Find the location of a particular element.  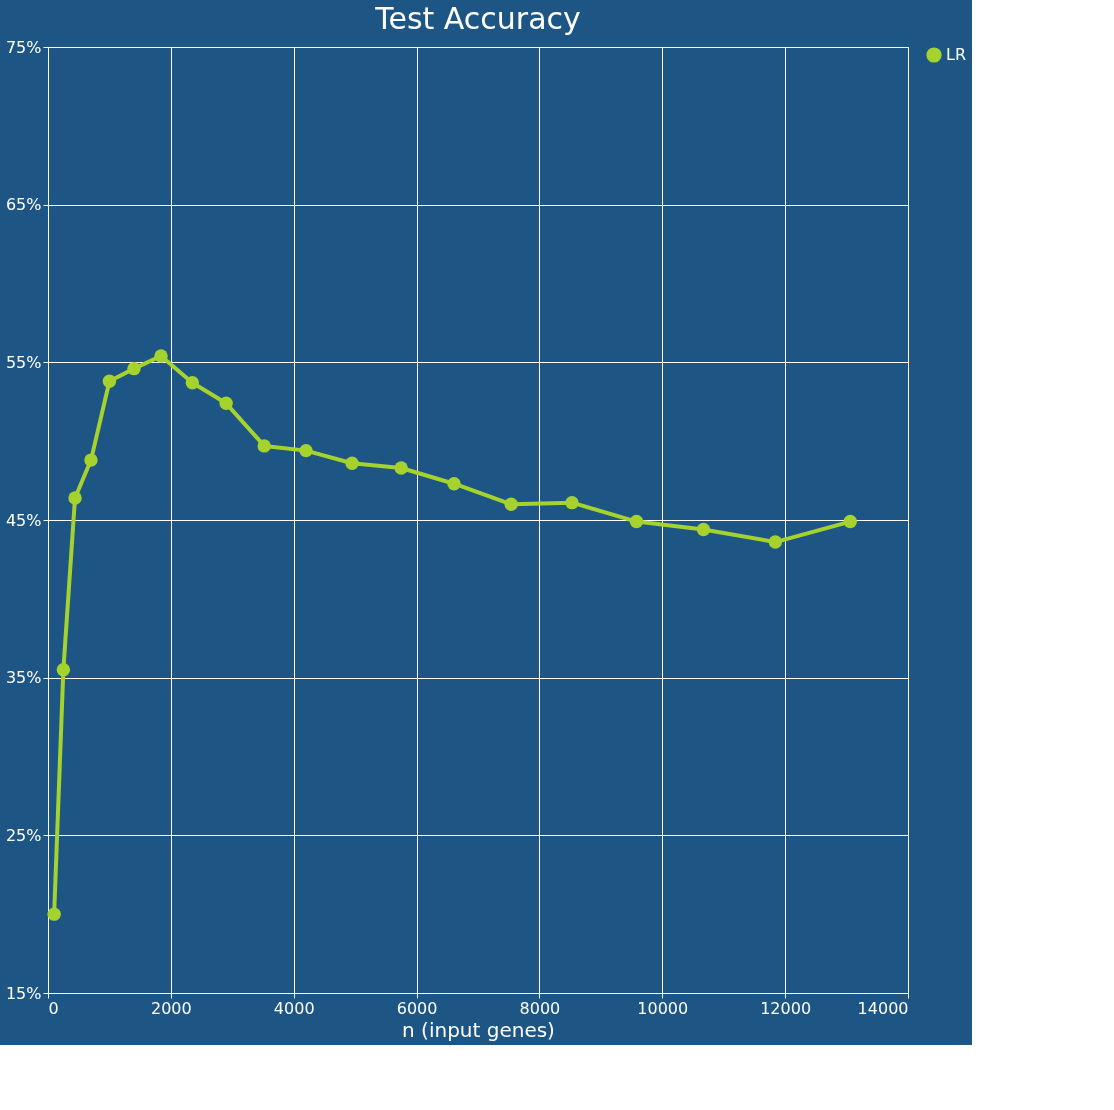

x-tick-label: 12000 is located at coordinates (786, 1008).